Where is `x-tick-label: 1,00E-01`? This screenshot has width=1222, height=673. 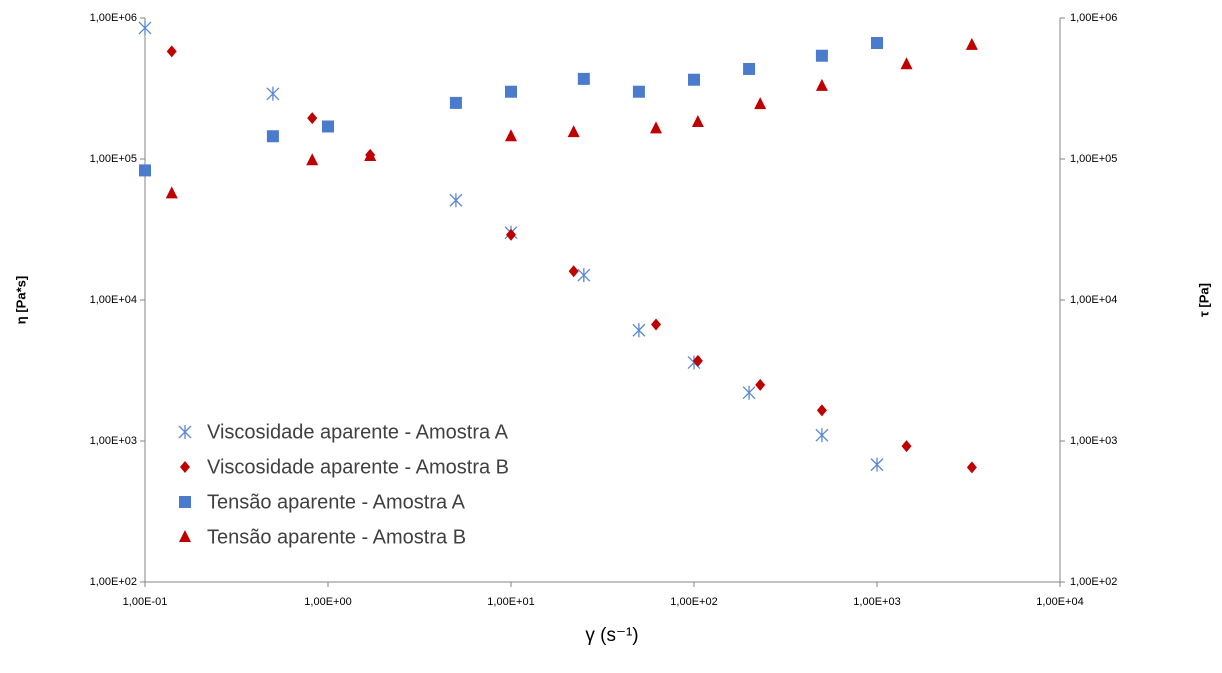
x-tick-label: 1,00E-01 is located at coordinates (145, 602).